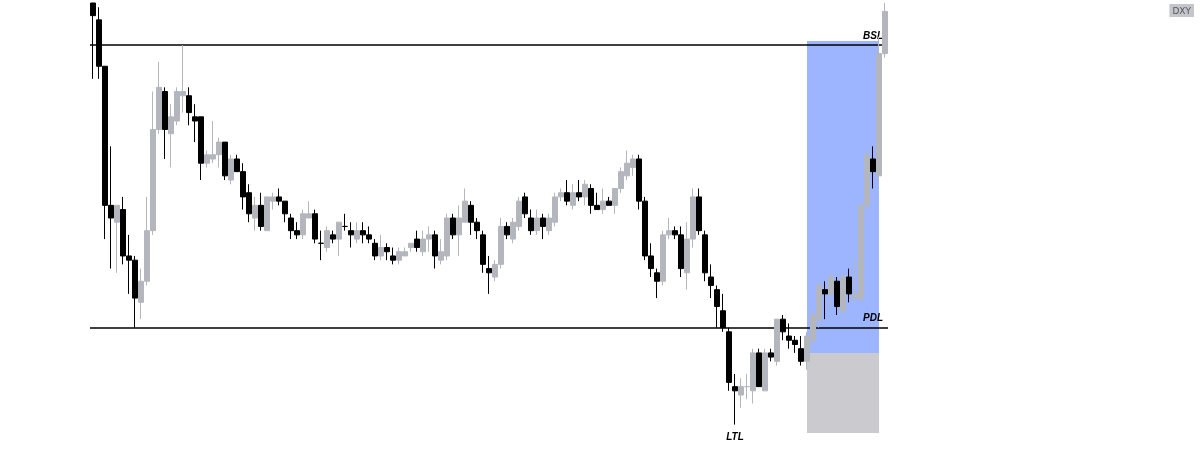  I want to click on ref-line-label: PDL, so click(873, 318).